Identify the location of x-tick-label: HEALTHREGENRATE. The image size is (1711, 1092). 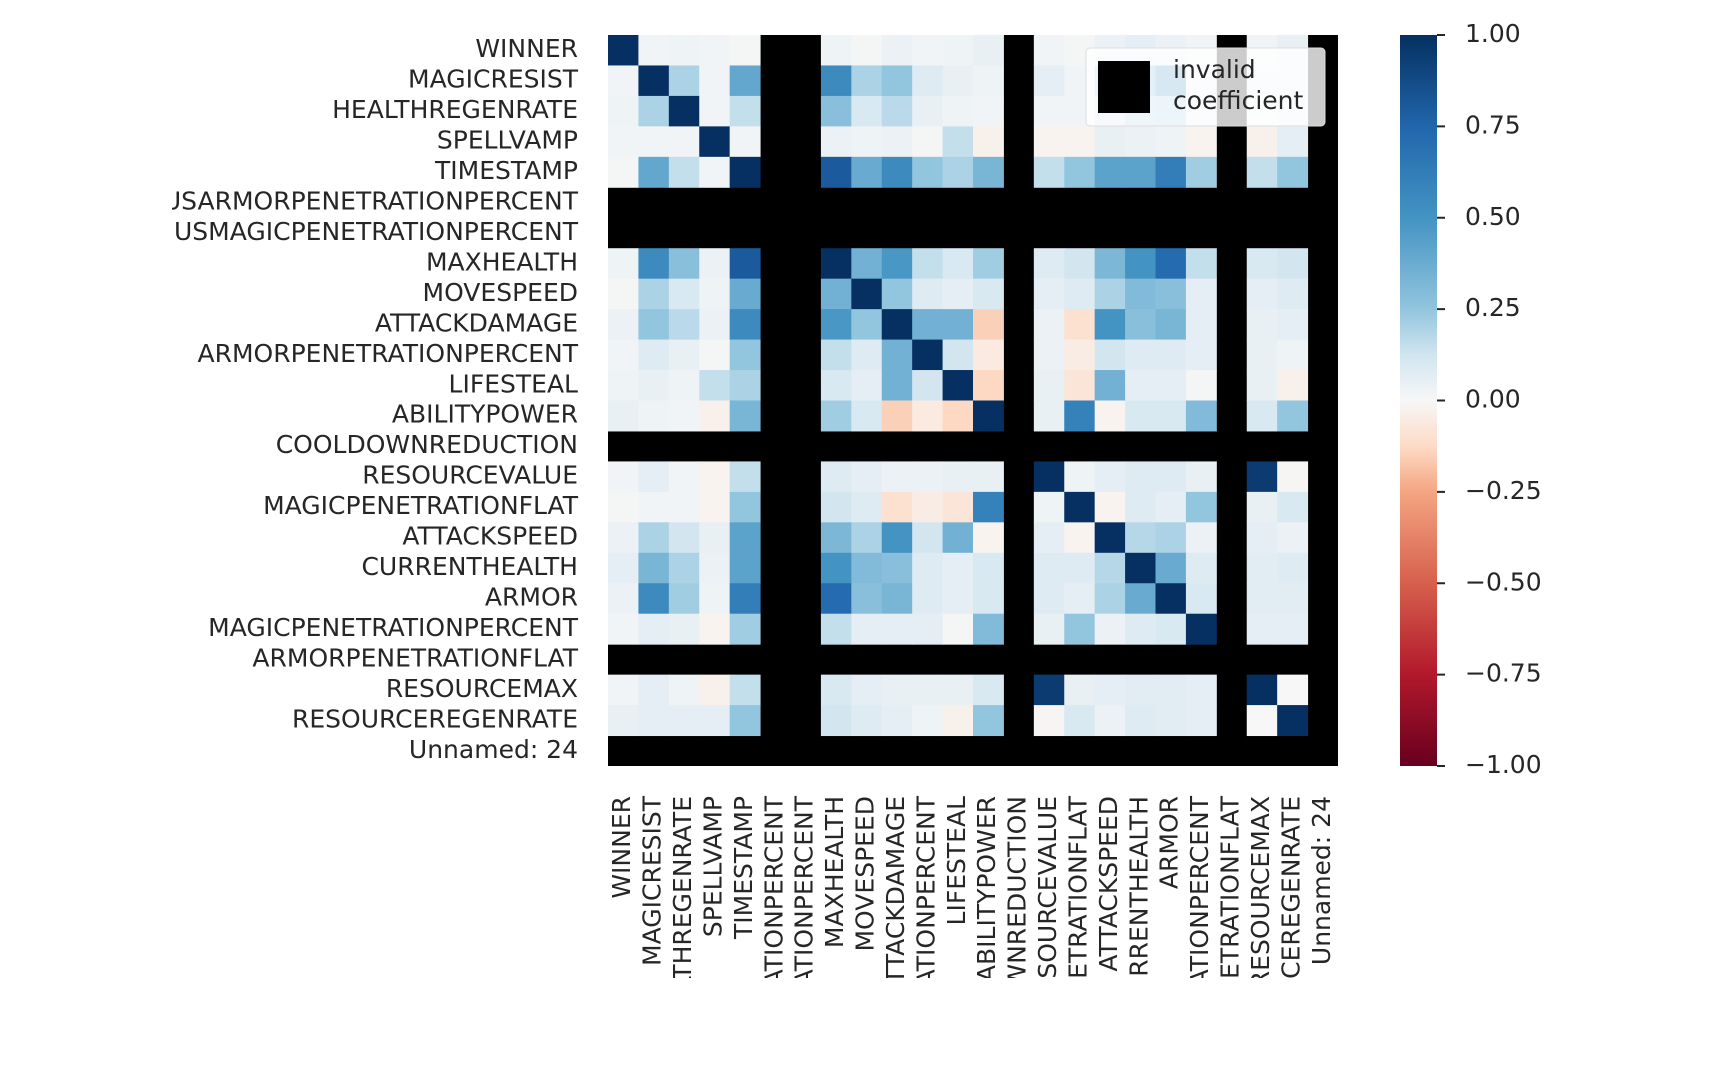
(682, 919).